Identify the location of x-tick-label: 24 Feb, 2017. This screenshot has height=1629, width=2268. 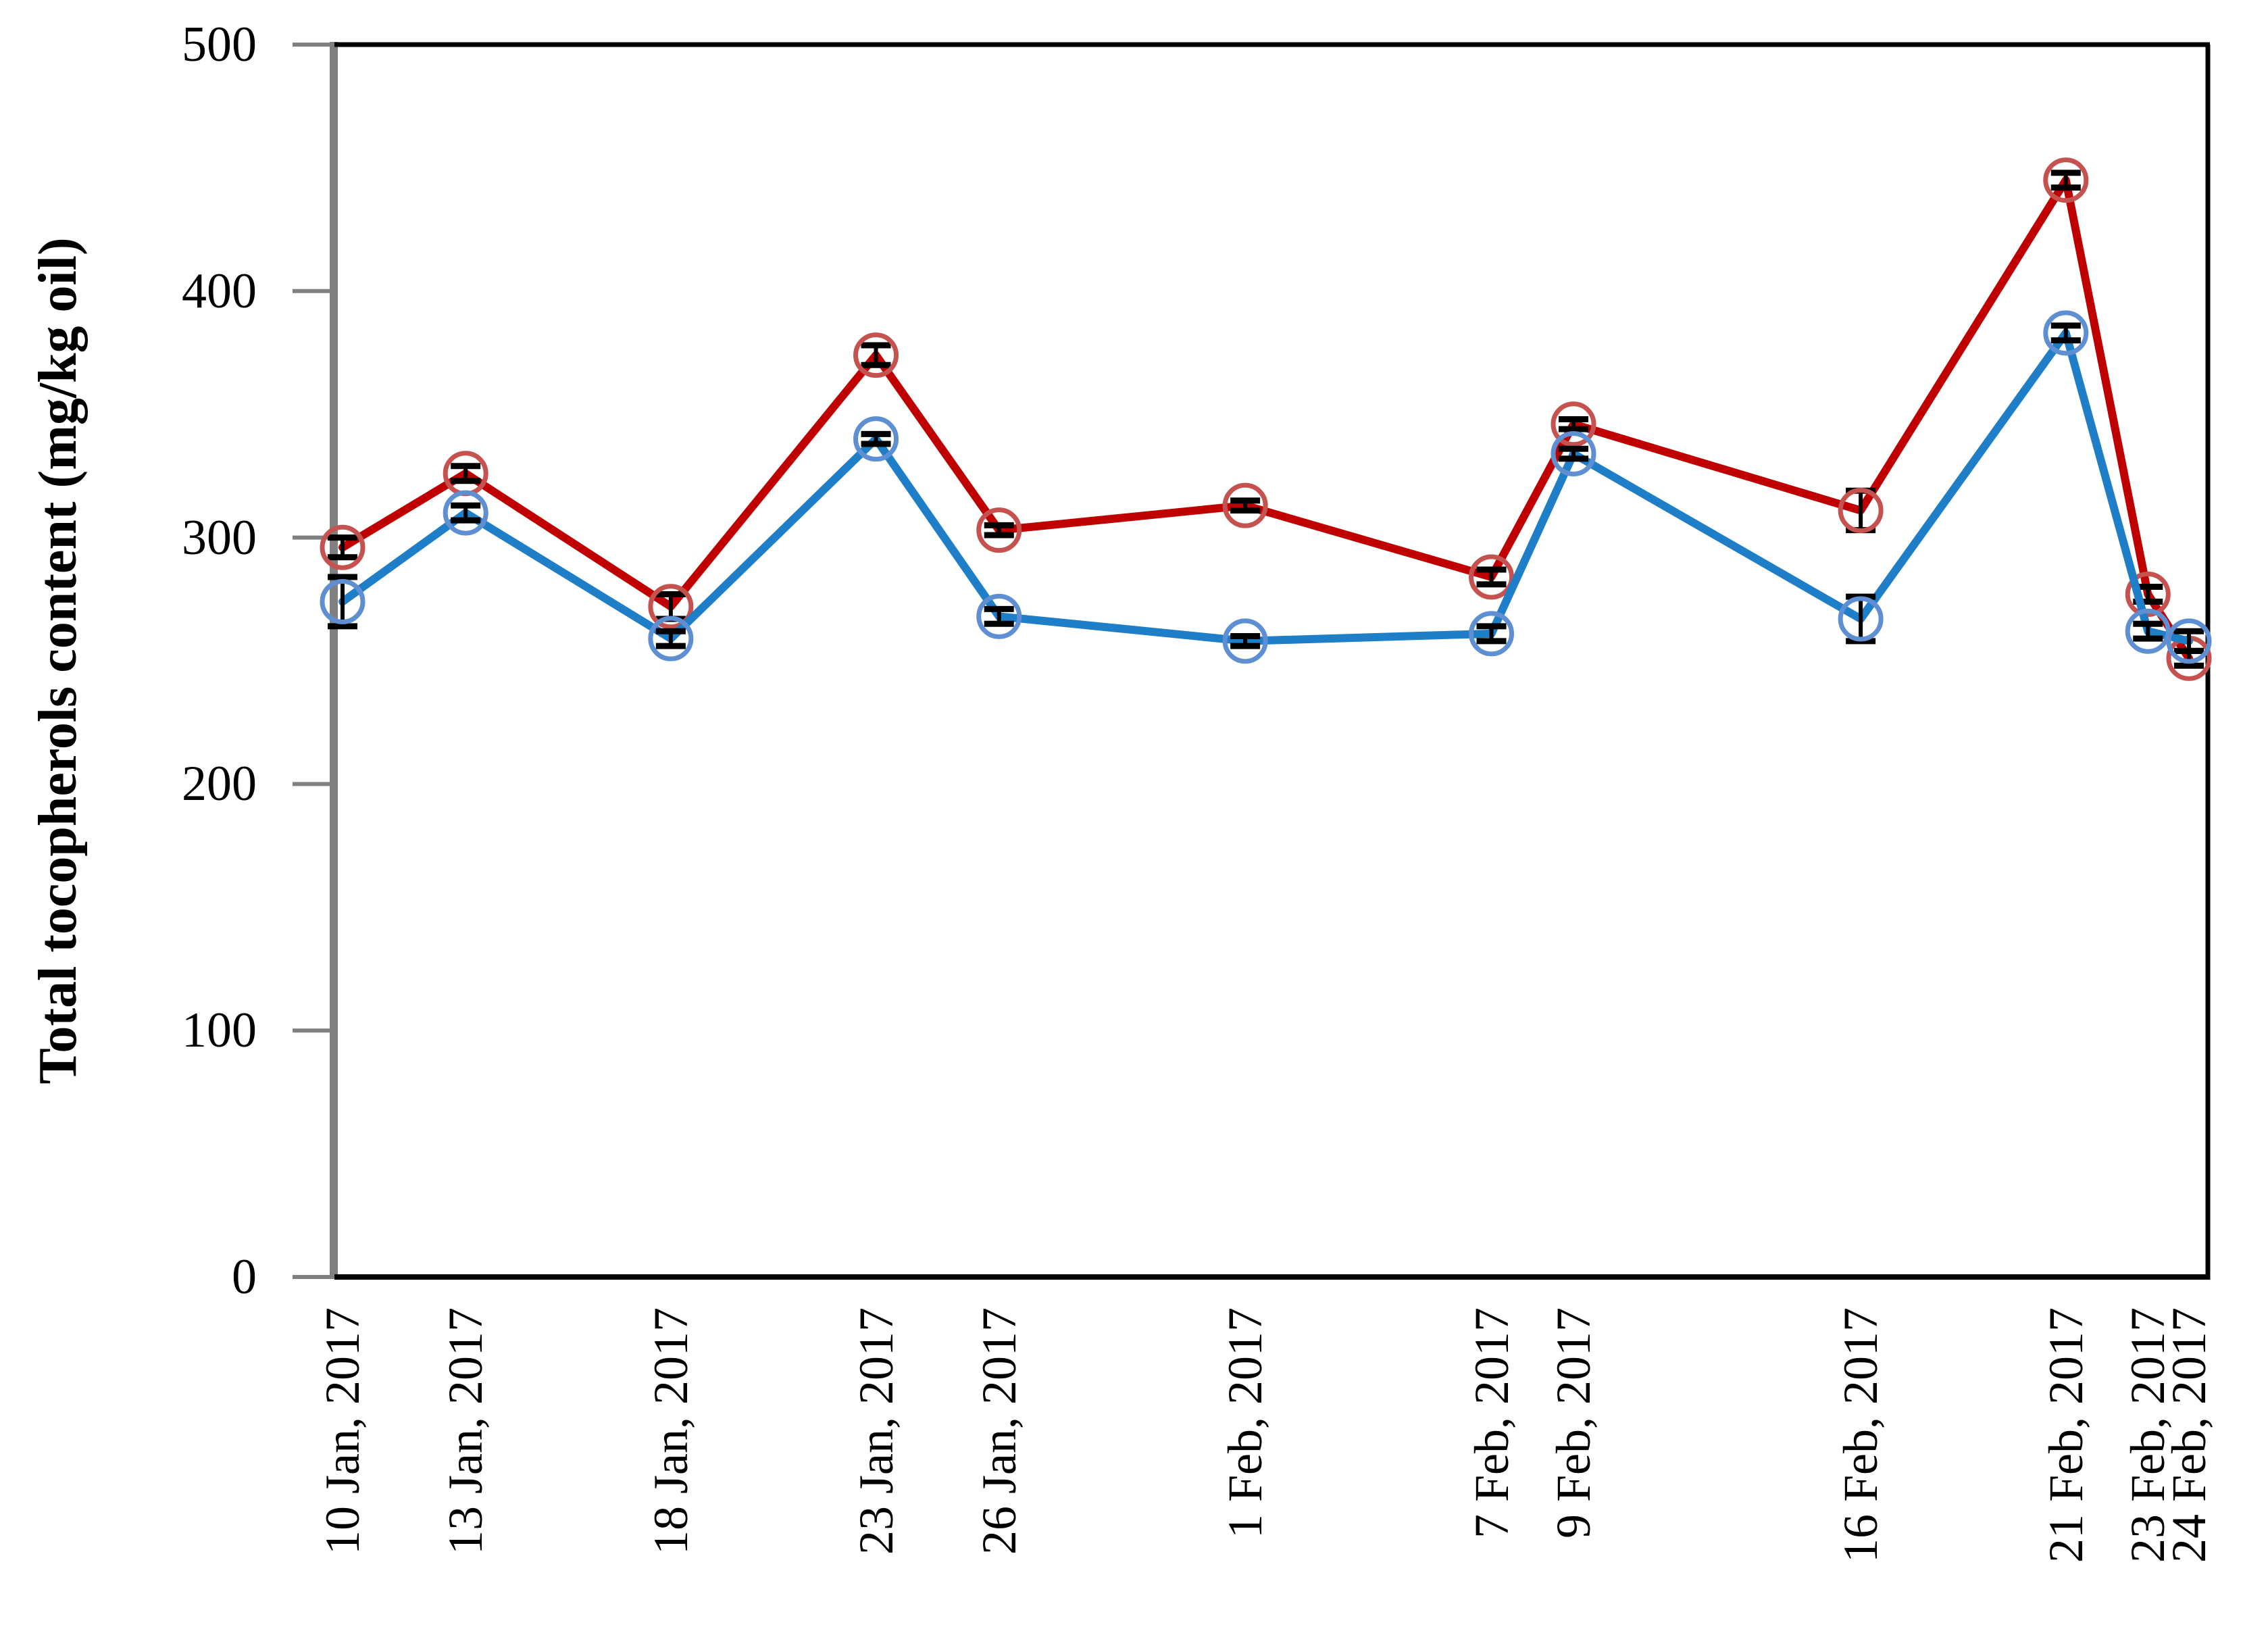
(2189, 1435).